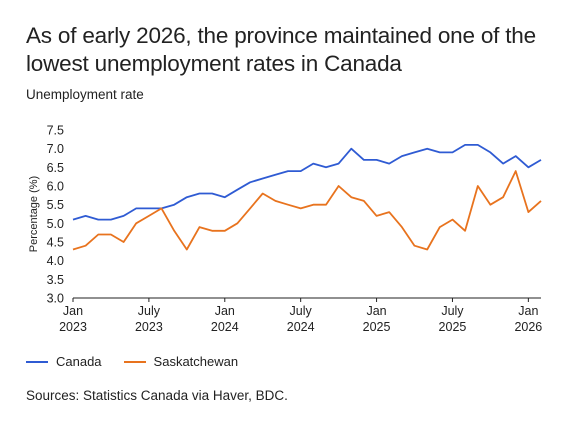  I want to click on y-tick-label: 6.0, so click(55, 187).